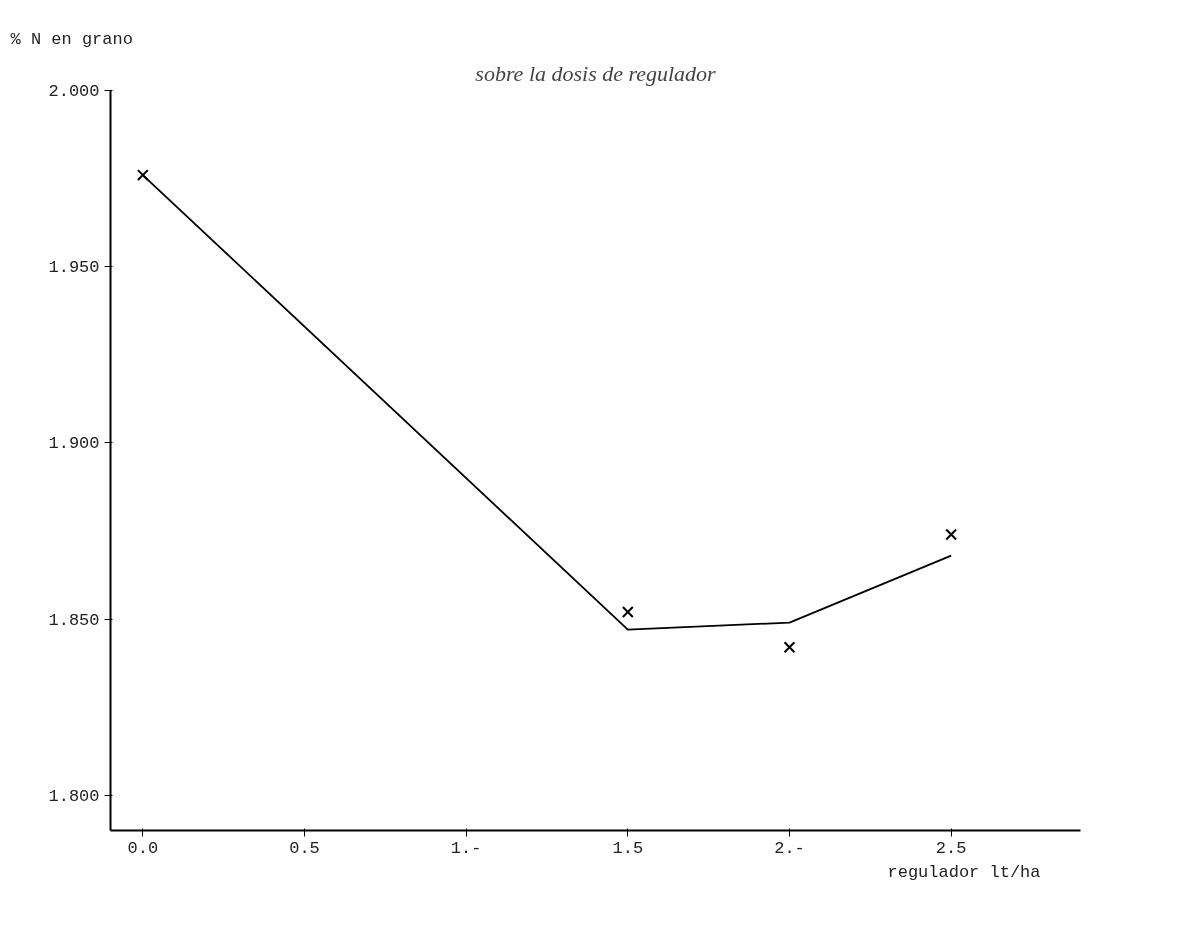  What do you see at coordinates (789, 848) in the screenshot?
I see `x-tick-label: 2.-` at bounding box center [789, 848].